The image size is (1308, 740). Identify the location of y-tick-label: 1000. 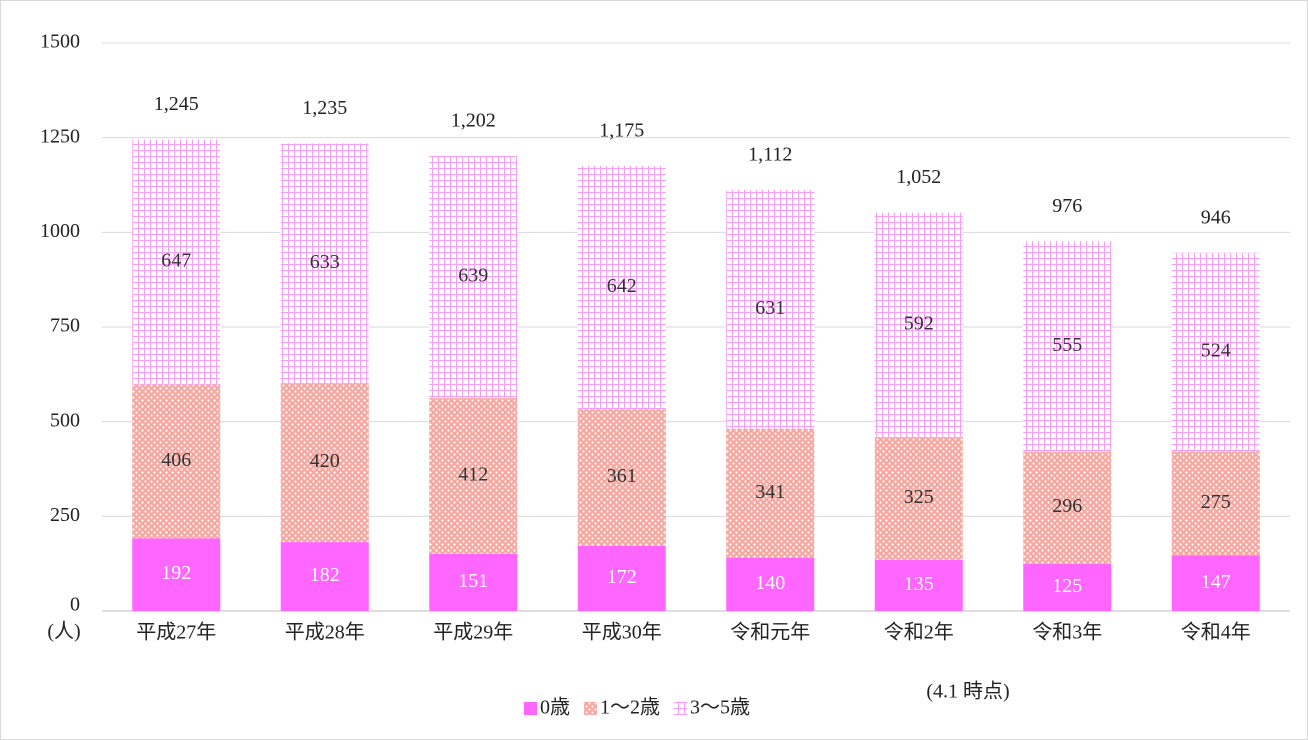
(60, 231).